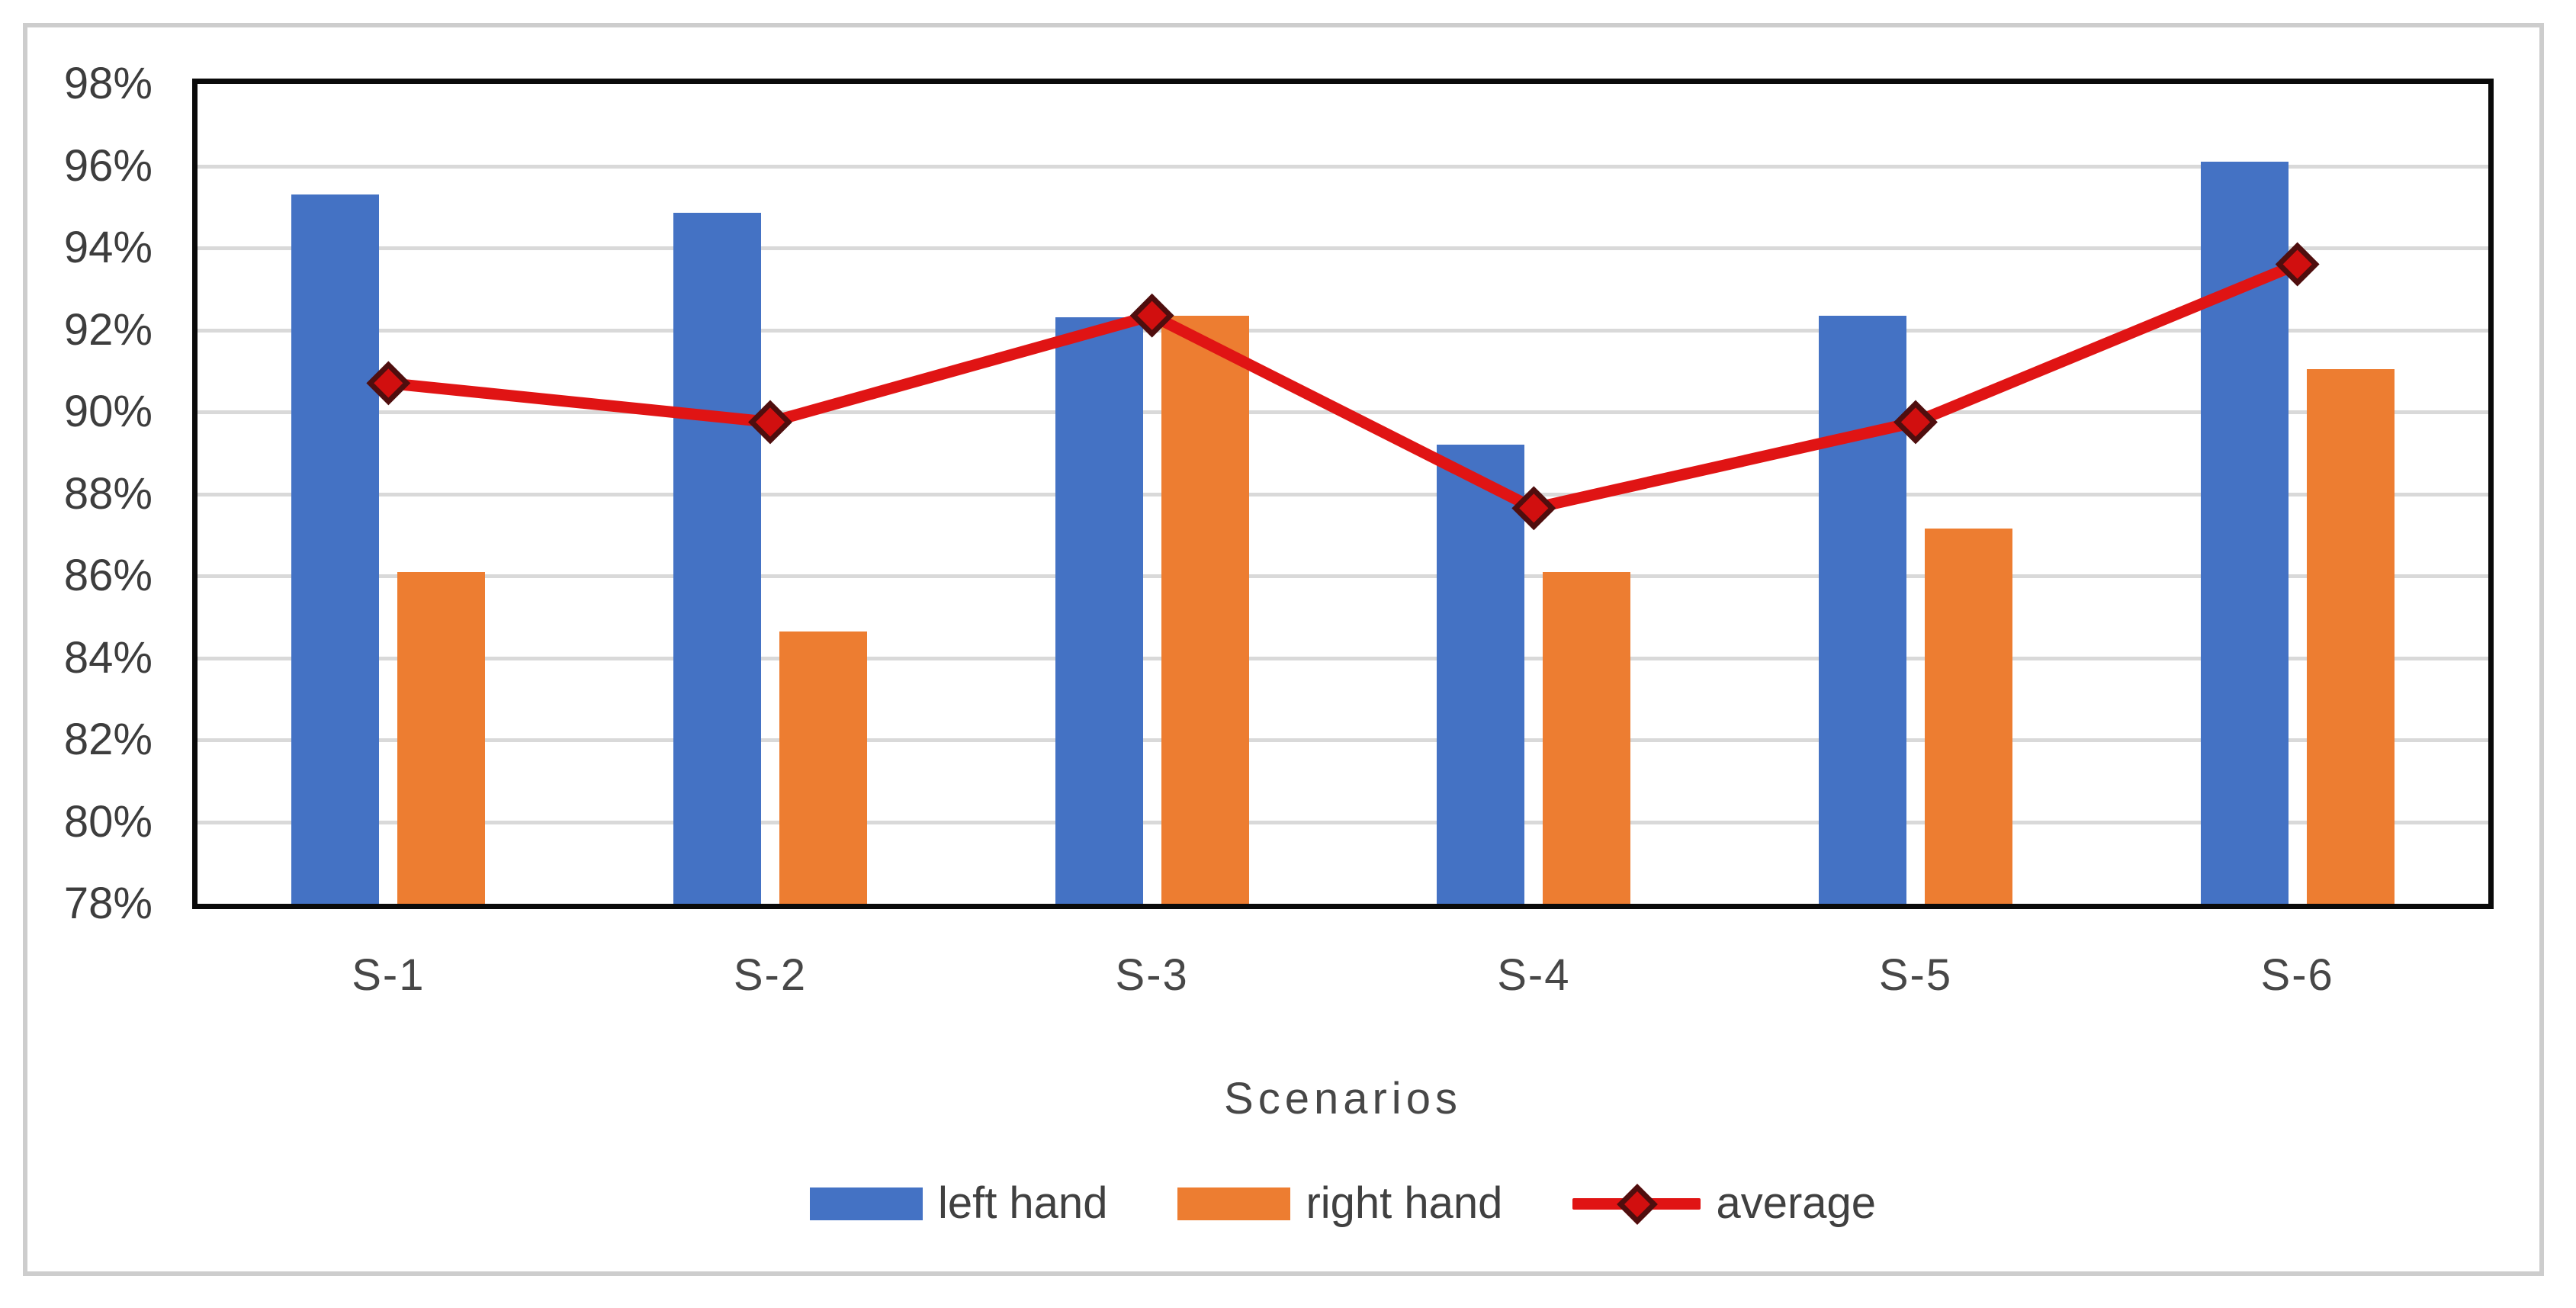 The height and width of the screenshot is (1308, 2576). I want to click on legend-item-right-hand: right hand, so click(1339, 1203).